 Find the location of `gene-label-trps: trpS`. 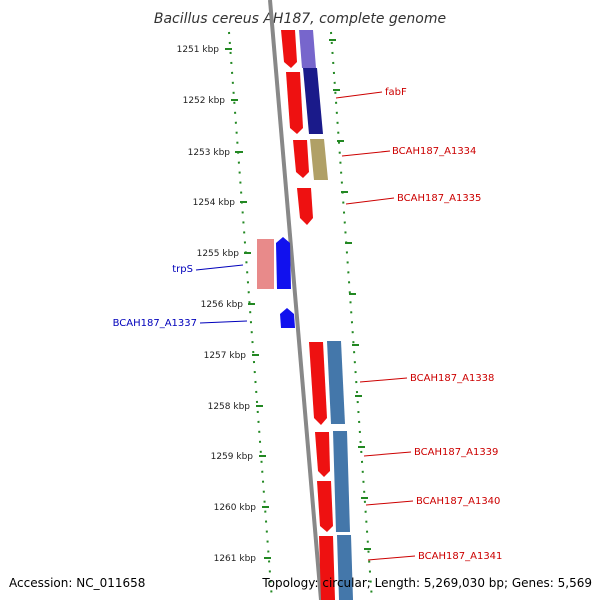

gene-label-trps: trpS is located at coordinates (182, 269).